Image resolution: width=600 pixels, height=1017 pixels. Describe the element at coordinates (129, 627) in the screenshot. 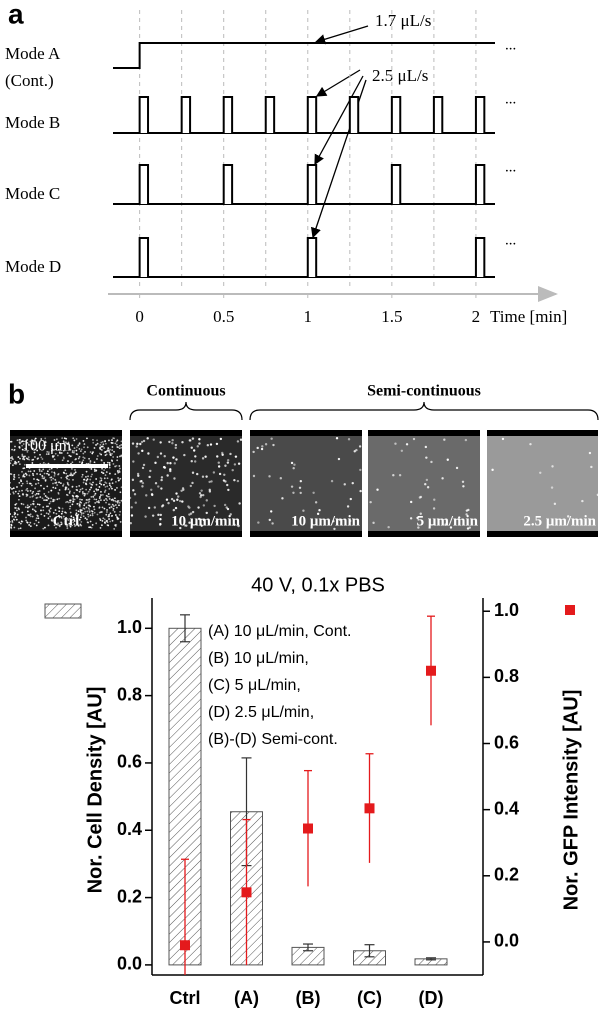

I see `y-tick-label: 1.0` at that location.